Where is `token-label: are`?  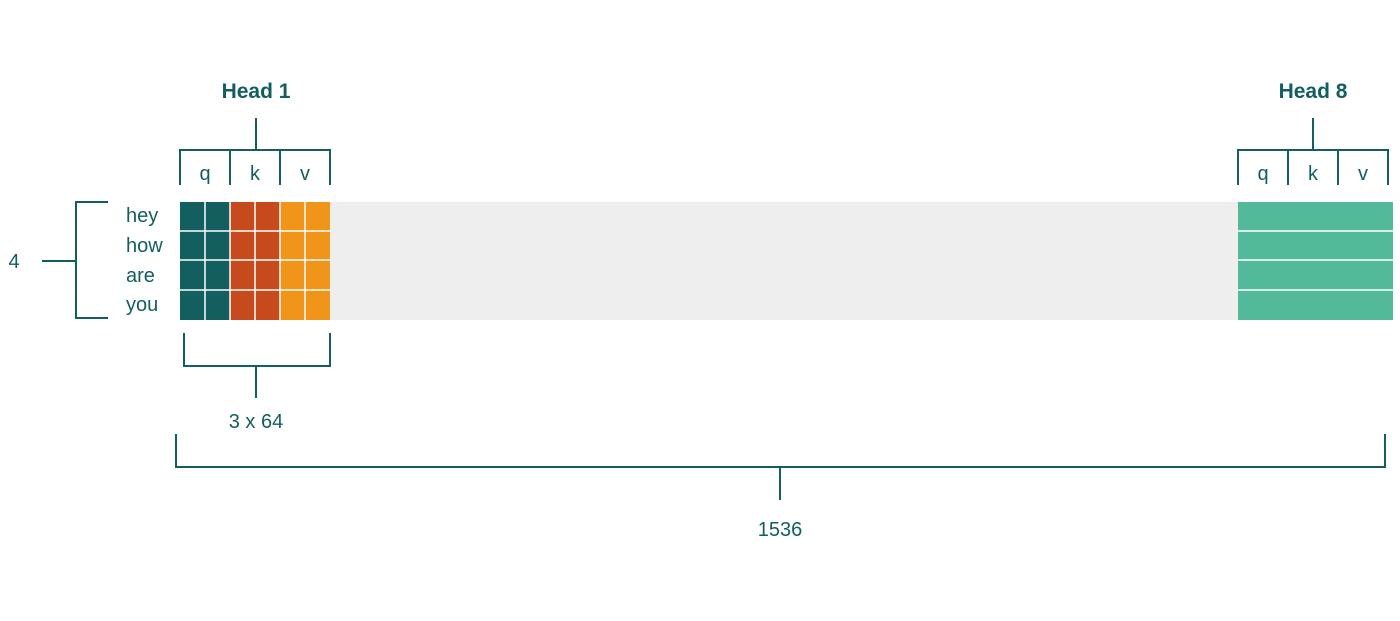 token-label: are is located at coordinates (140, 276).